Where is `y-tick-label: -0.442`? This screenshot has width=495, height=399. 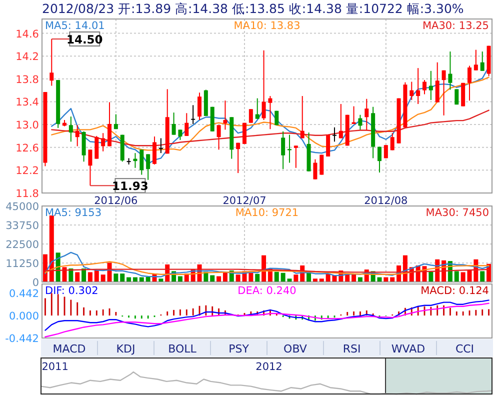 y-tick-label: -0.442 is located at coordinates (22, 339).